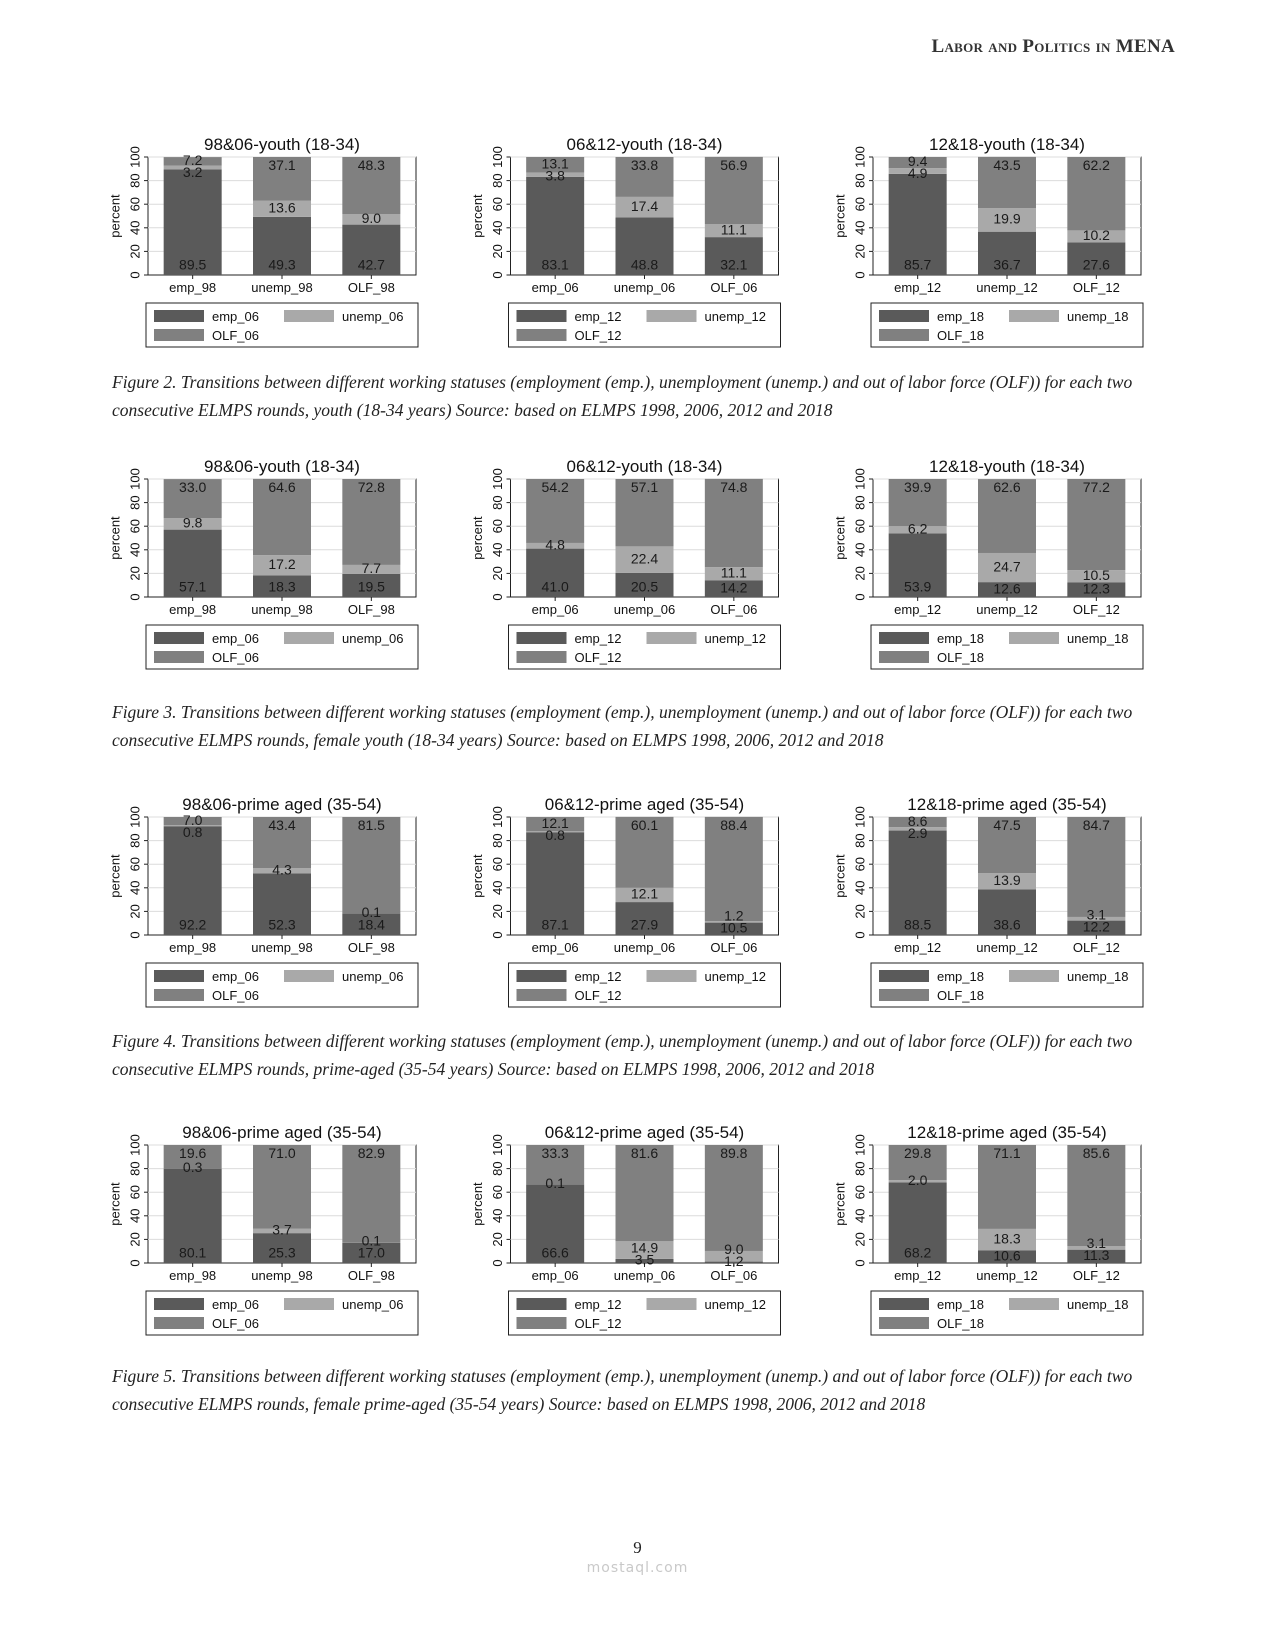  Describe the element at coordinates (192, 1153) in the screenshot. I see `data-label-OLF_06: 19.6` at that location.